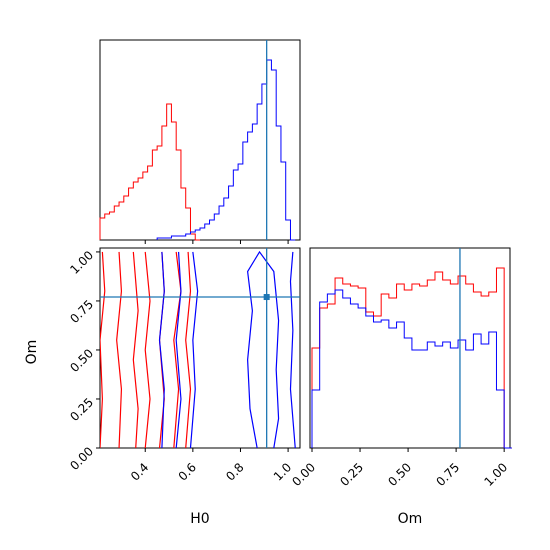 The width and height of the screenshot is (550, 550). Describe the element at coordinates (226, 150) in the screenshot. I see `h0-hist-blue-series` at that location.